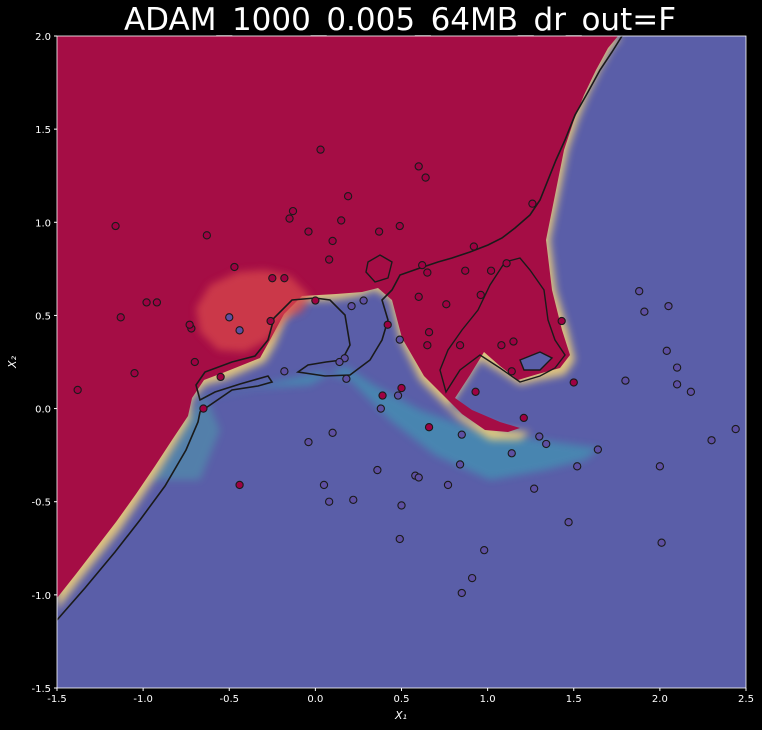 The height and width of the screenshot is (730, 762). What do you see at coordinates (395, 423) in the screenshot?
I see `class0-halo` at bounding box center [395, 423].